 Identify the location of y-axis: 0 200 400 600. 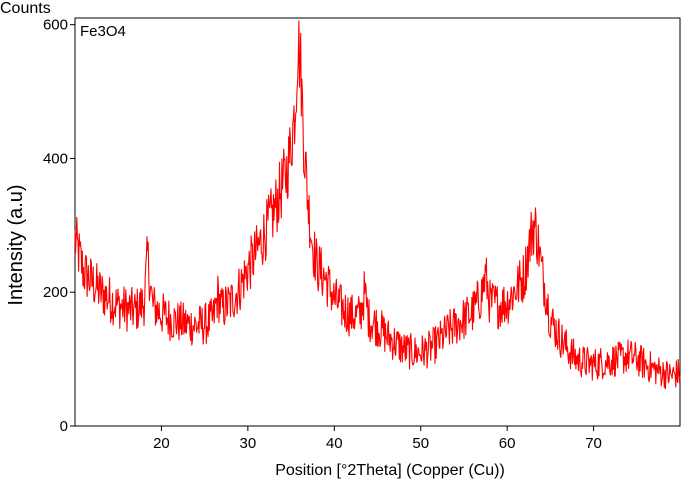
(59, 226).